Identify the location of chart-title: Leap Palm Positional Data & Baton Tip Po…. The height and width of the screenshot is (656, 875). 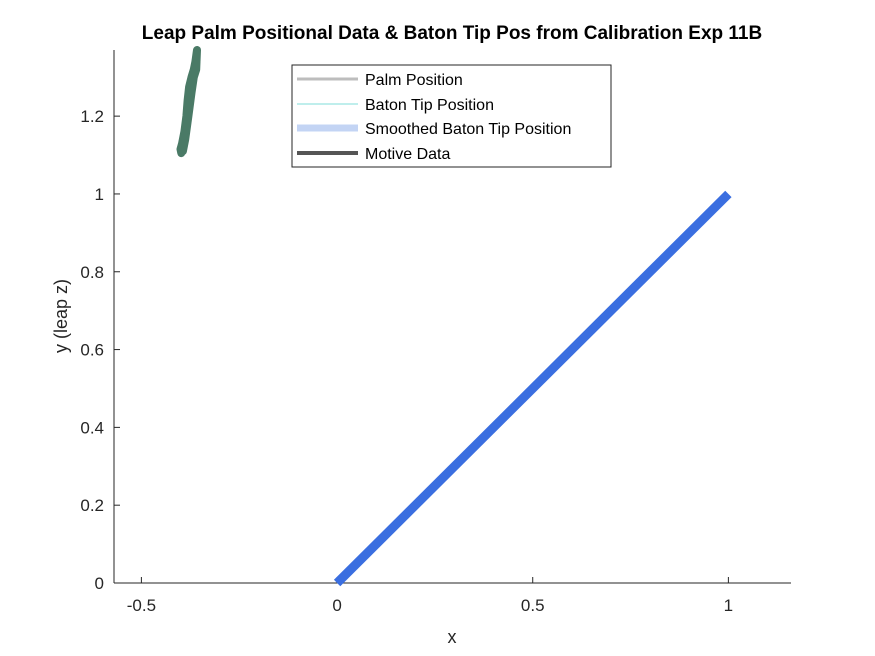
(452, 33).